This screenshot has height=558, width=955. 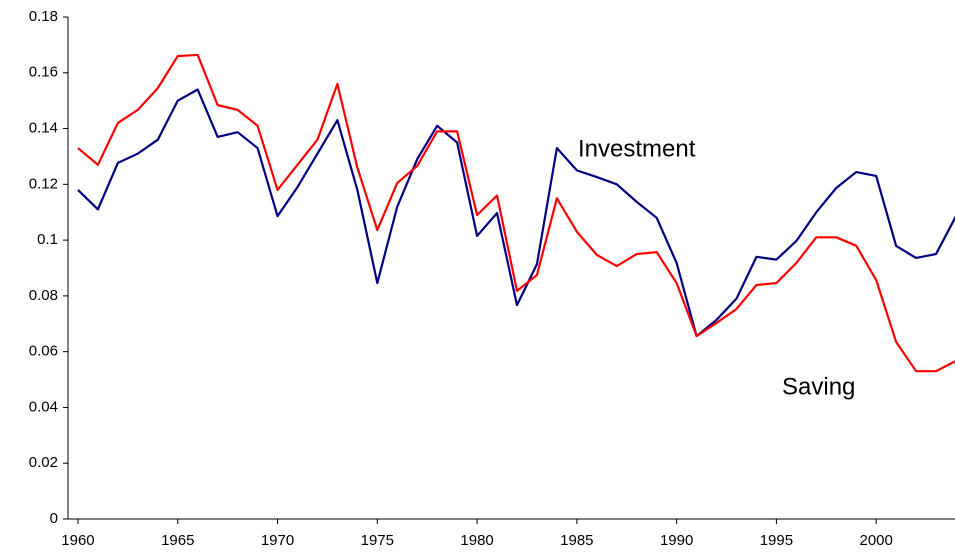 What do you see at coordinates (43, 295) in the screenshot?
I see `y-tick-label: 0.08` at bounding box center [43, 295].